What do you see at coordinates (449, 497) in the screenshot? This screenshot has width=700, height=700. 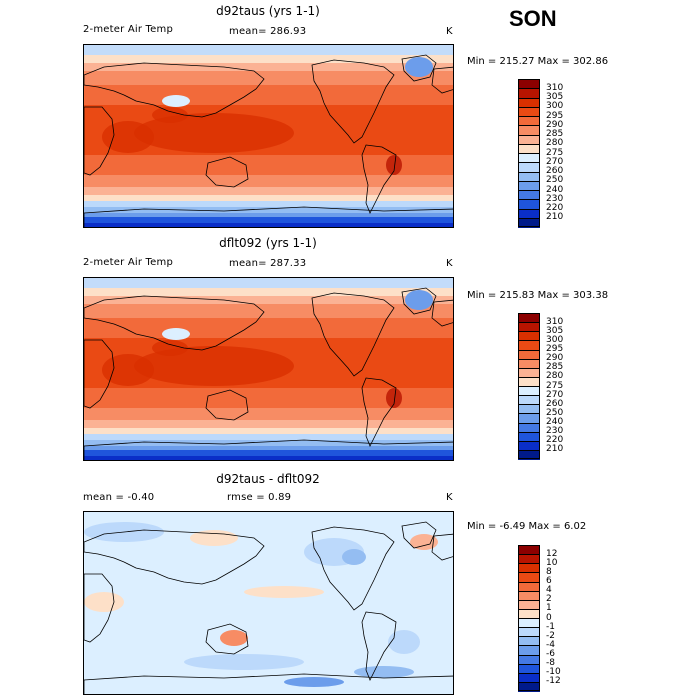 I see `panel3-units: K` at bounding box center [449, 497].